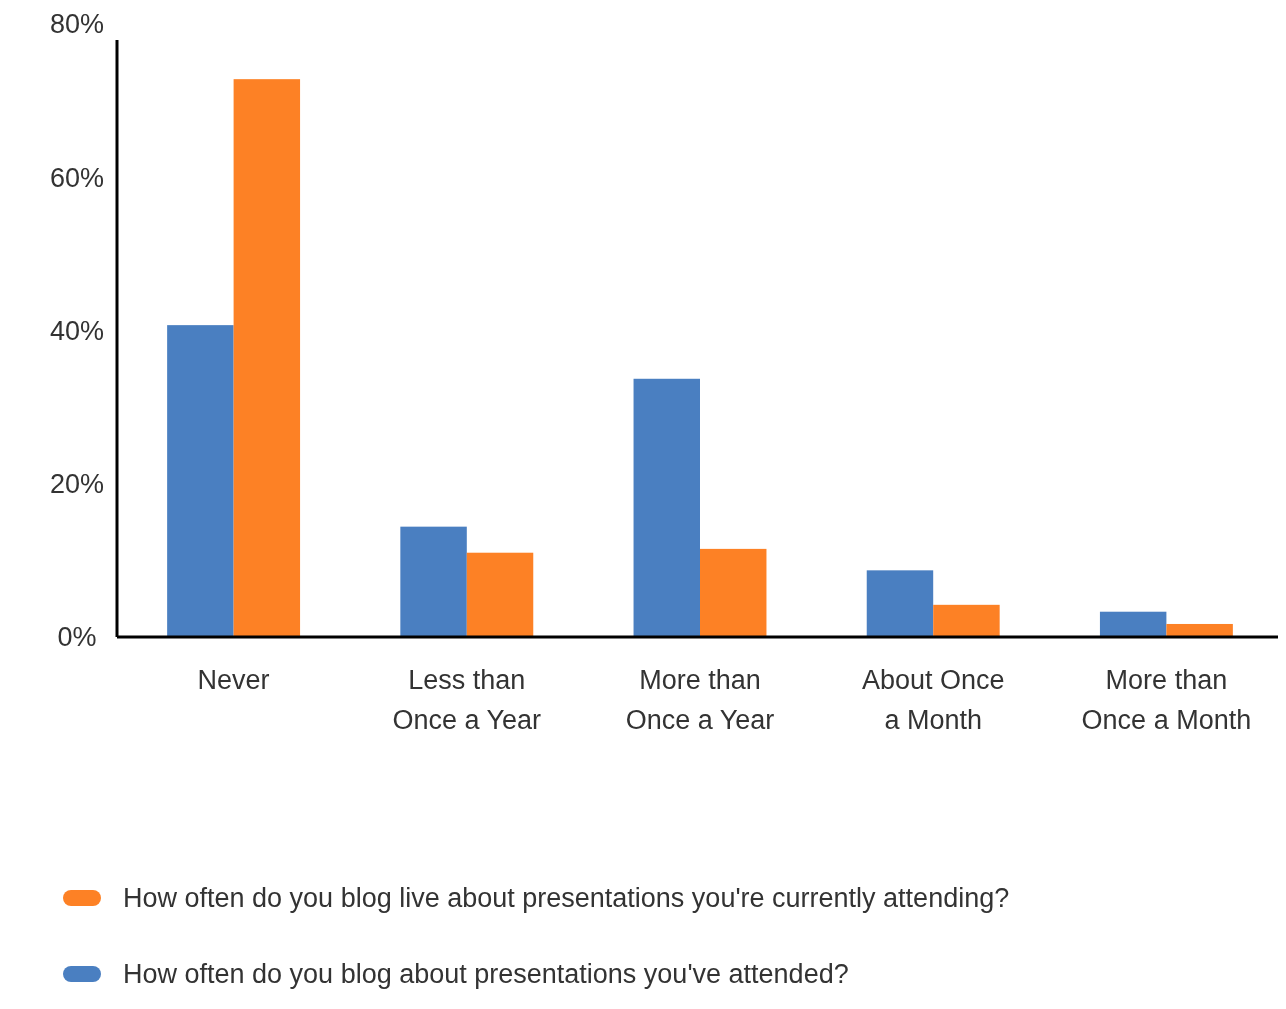  I want to click on x-tick-label: Less than Once a Year, so click(467, 700).